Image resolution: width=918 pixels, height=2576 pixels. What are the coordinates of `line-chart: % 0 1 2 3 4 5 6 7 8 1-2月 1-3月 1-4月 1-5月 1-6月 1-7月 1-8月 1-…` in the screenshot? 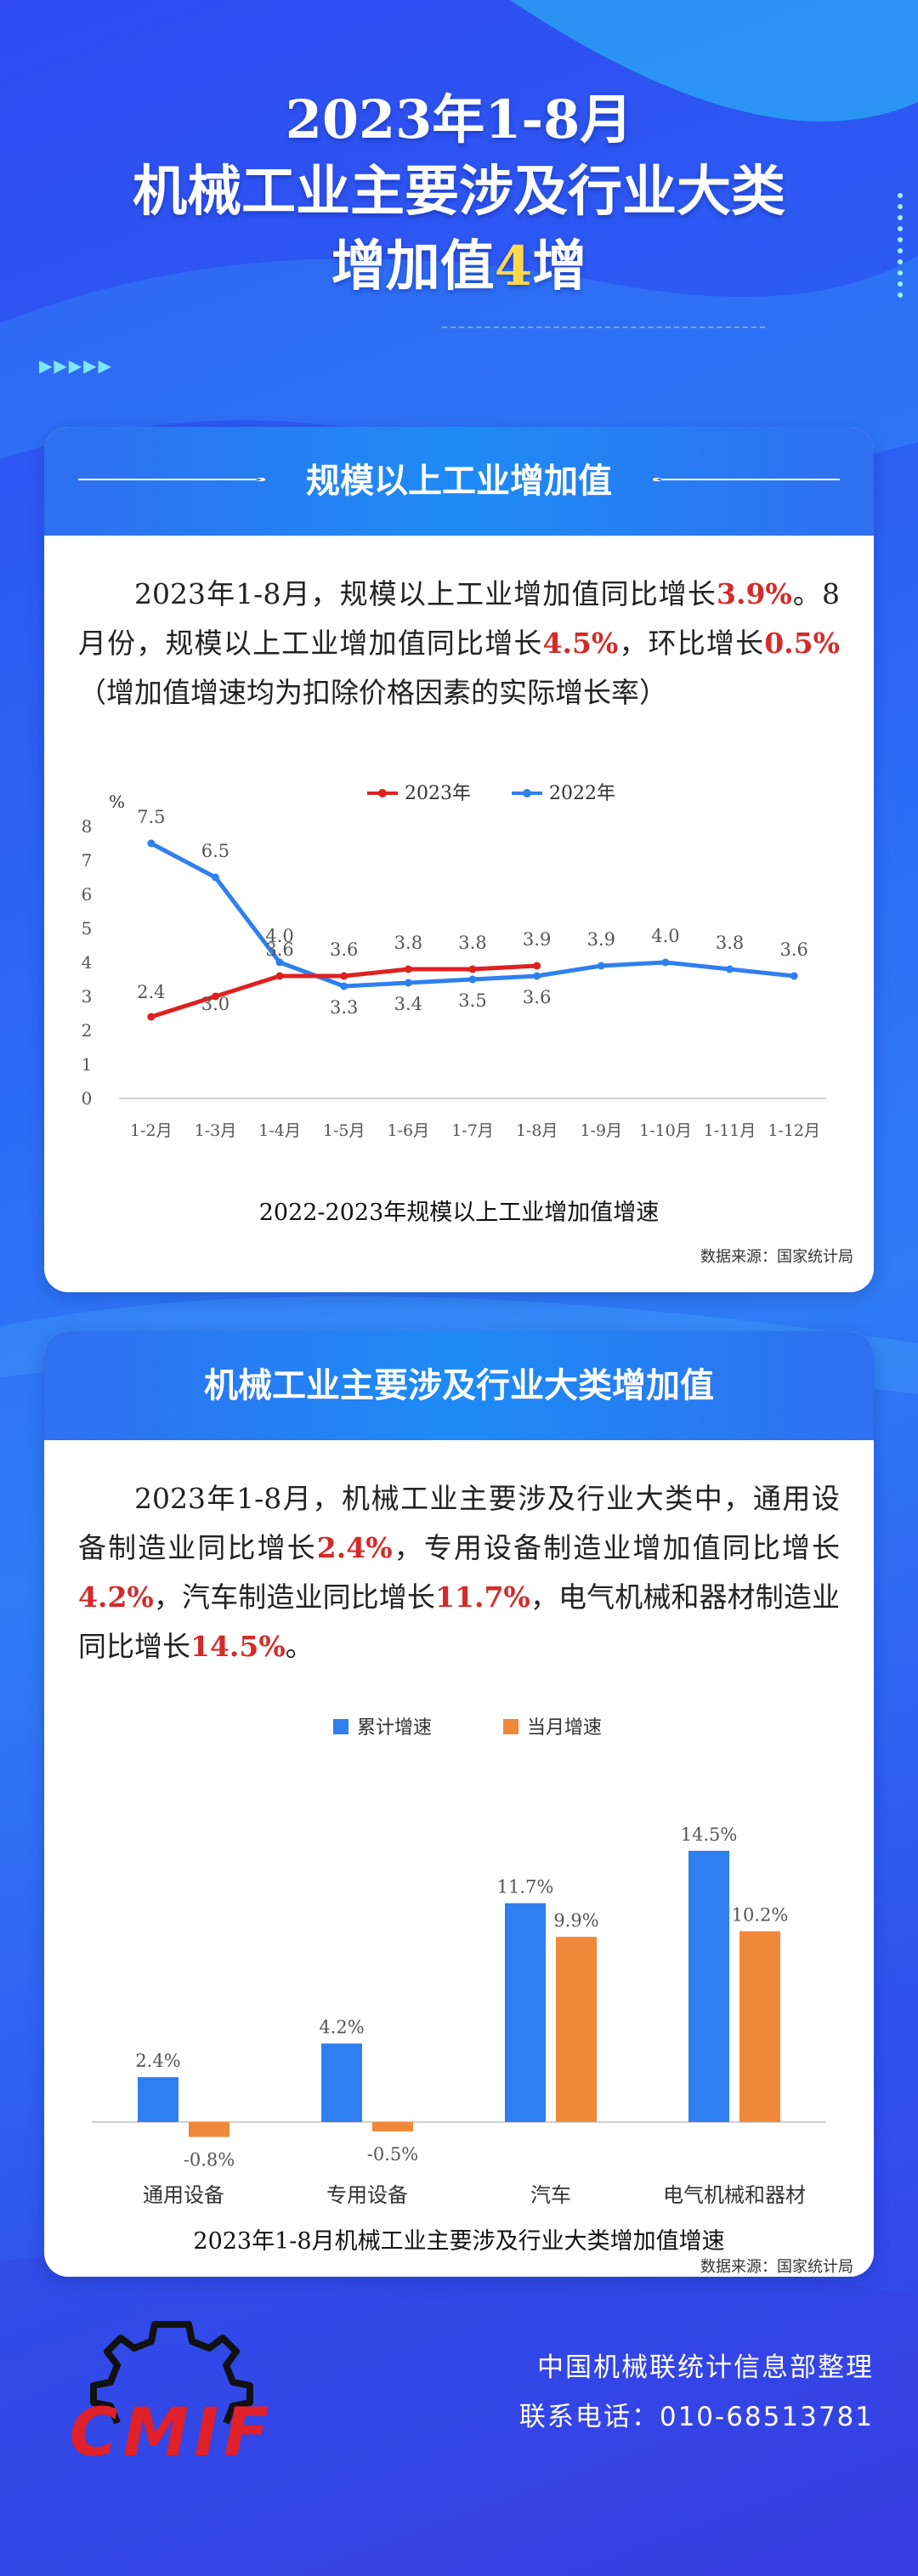 It's located at (454, 962).